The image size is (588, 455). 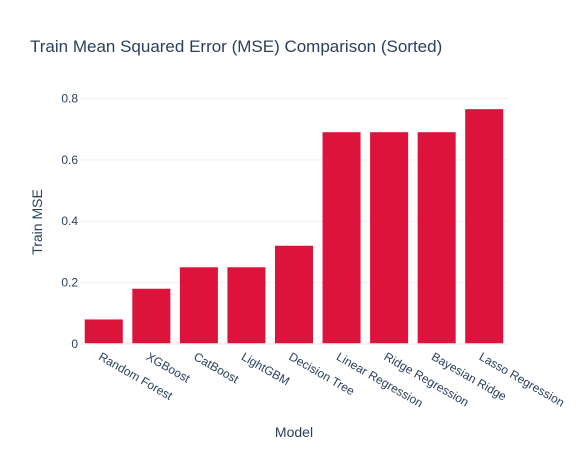 What do you see at coordinates (69, 283) in the screenshot?
I see `y-tick-label: 0.2` at bounding box center [69, 283].